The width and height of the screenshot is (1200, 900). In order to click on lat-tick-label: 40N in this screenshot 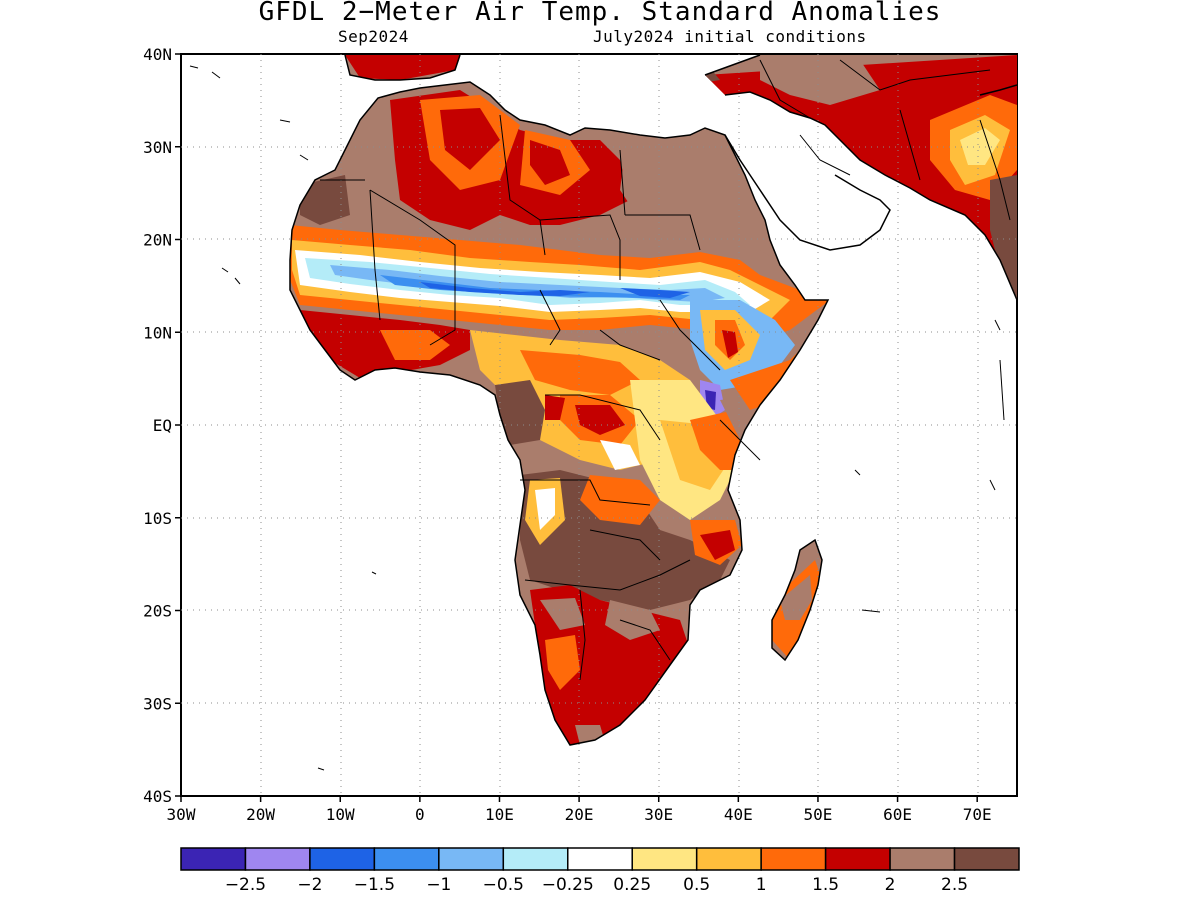, I will do `click(157, 54)`.